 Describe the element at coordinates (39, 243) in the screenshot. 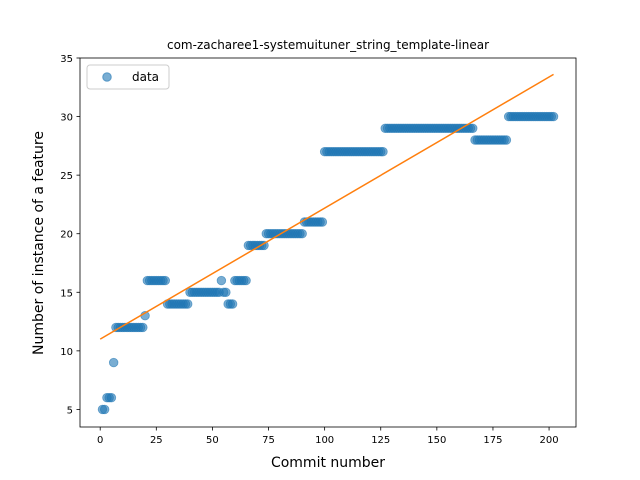

I see `y-axis-label: Number of instance of a feature` at that location.